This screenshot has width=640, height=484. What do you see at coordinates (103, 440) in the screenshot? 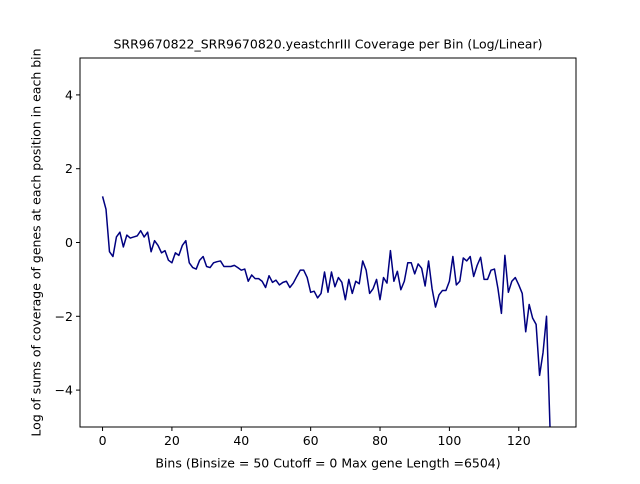
I see `x-tick-label: 0` at bounding box center [103, 440].